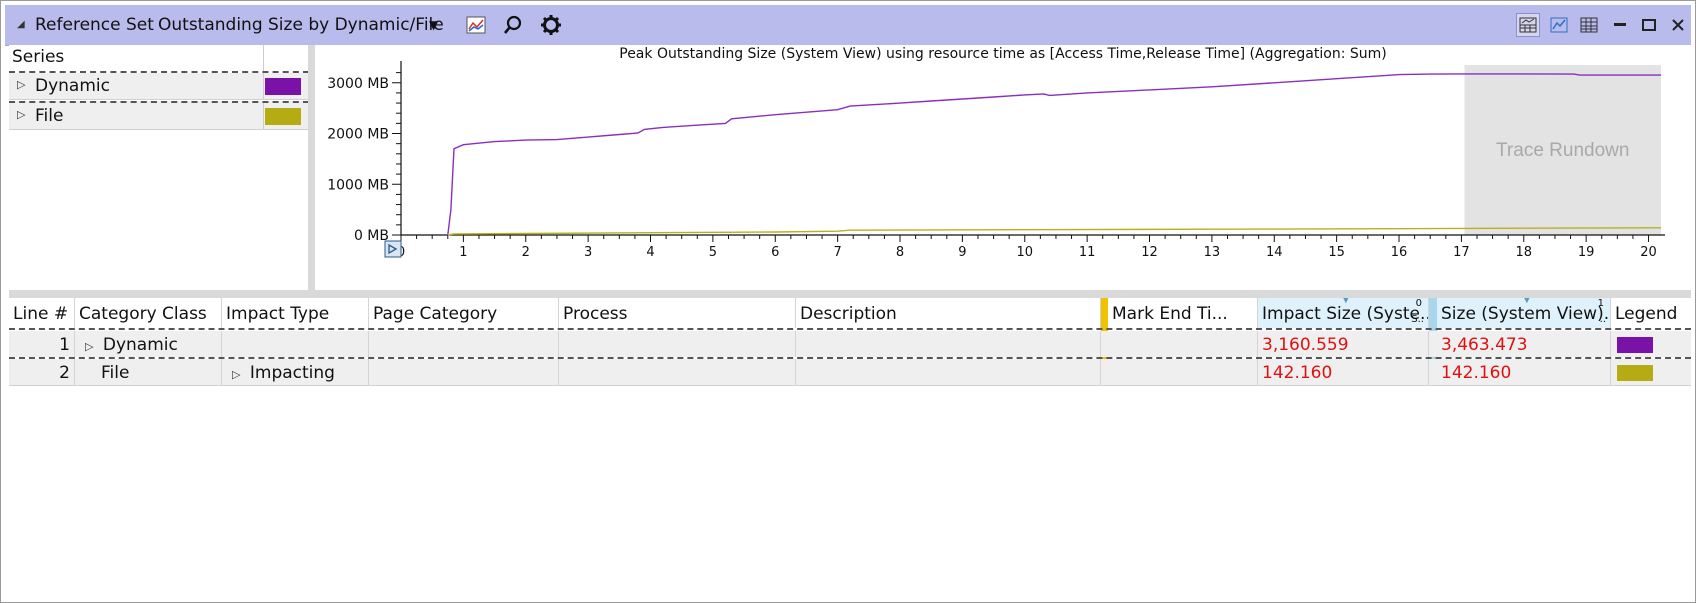 The height and width of the screenshot is (603, 1696). Describe the element at coordinates (1600, 303) in the screenshot. I see `sort-order-label: 1` at that location.